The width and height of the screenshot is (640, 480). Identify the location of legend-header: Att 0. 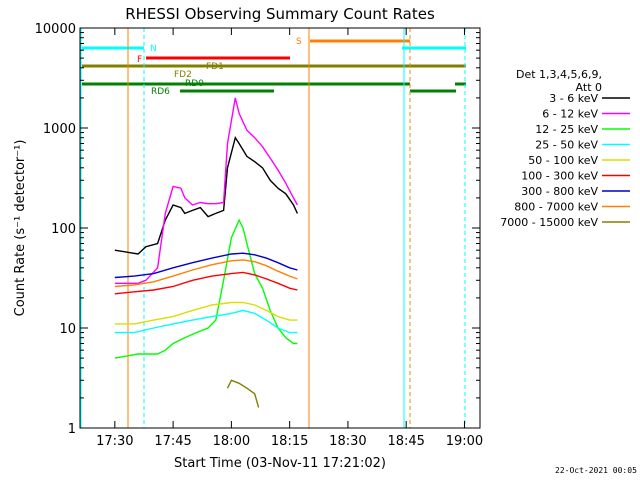
(589, 87).